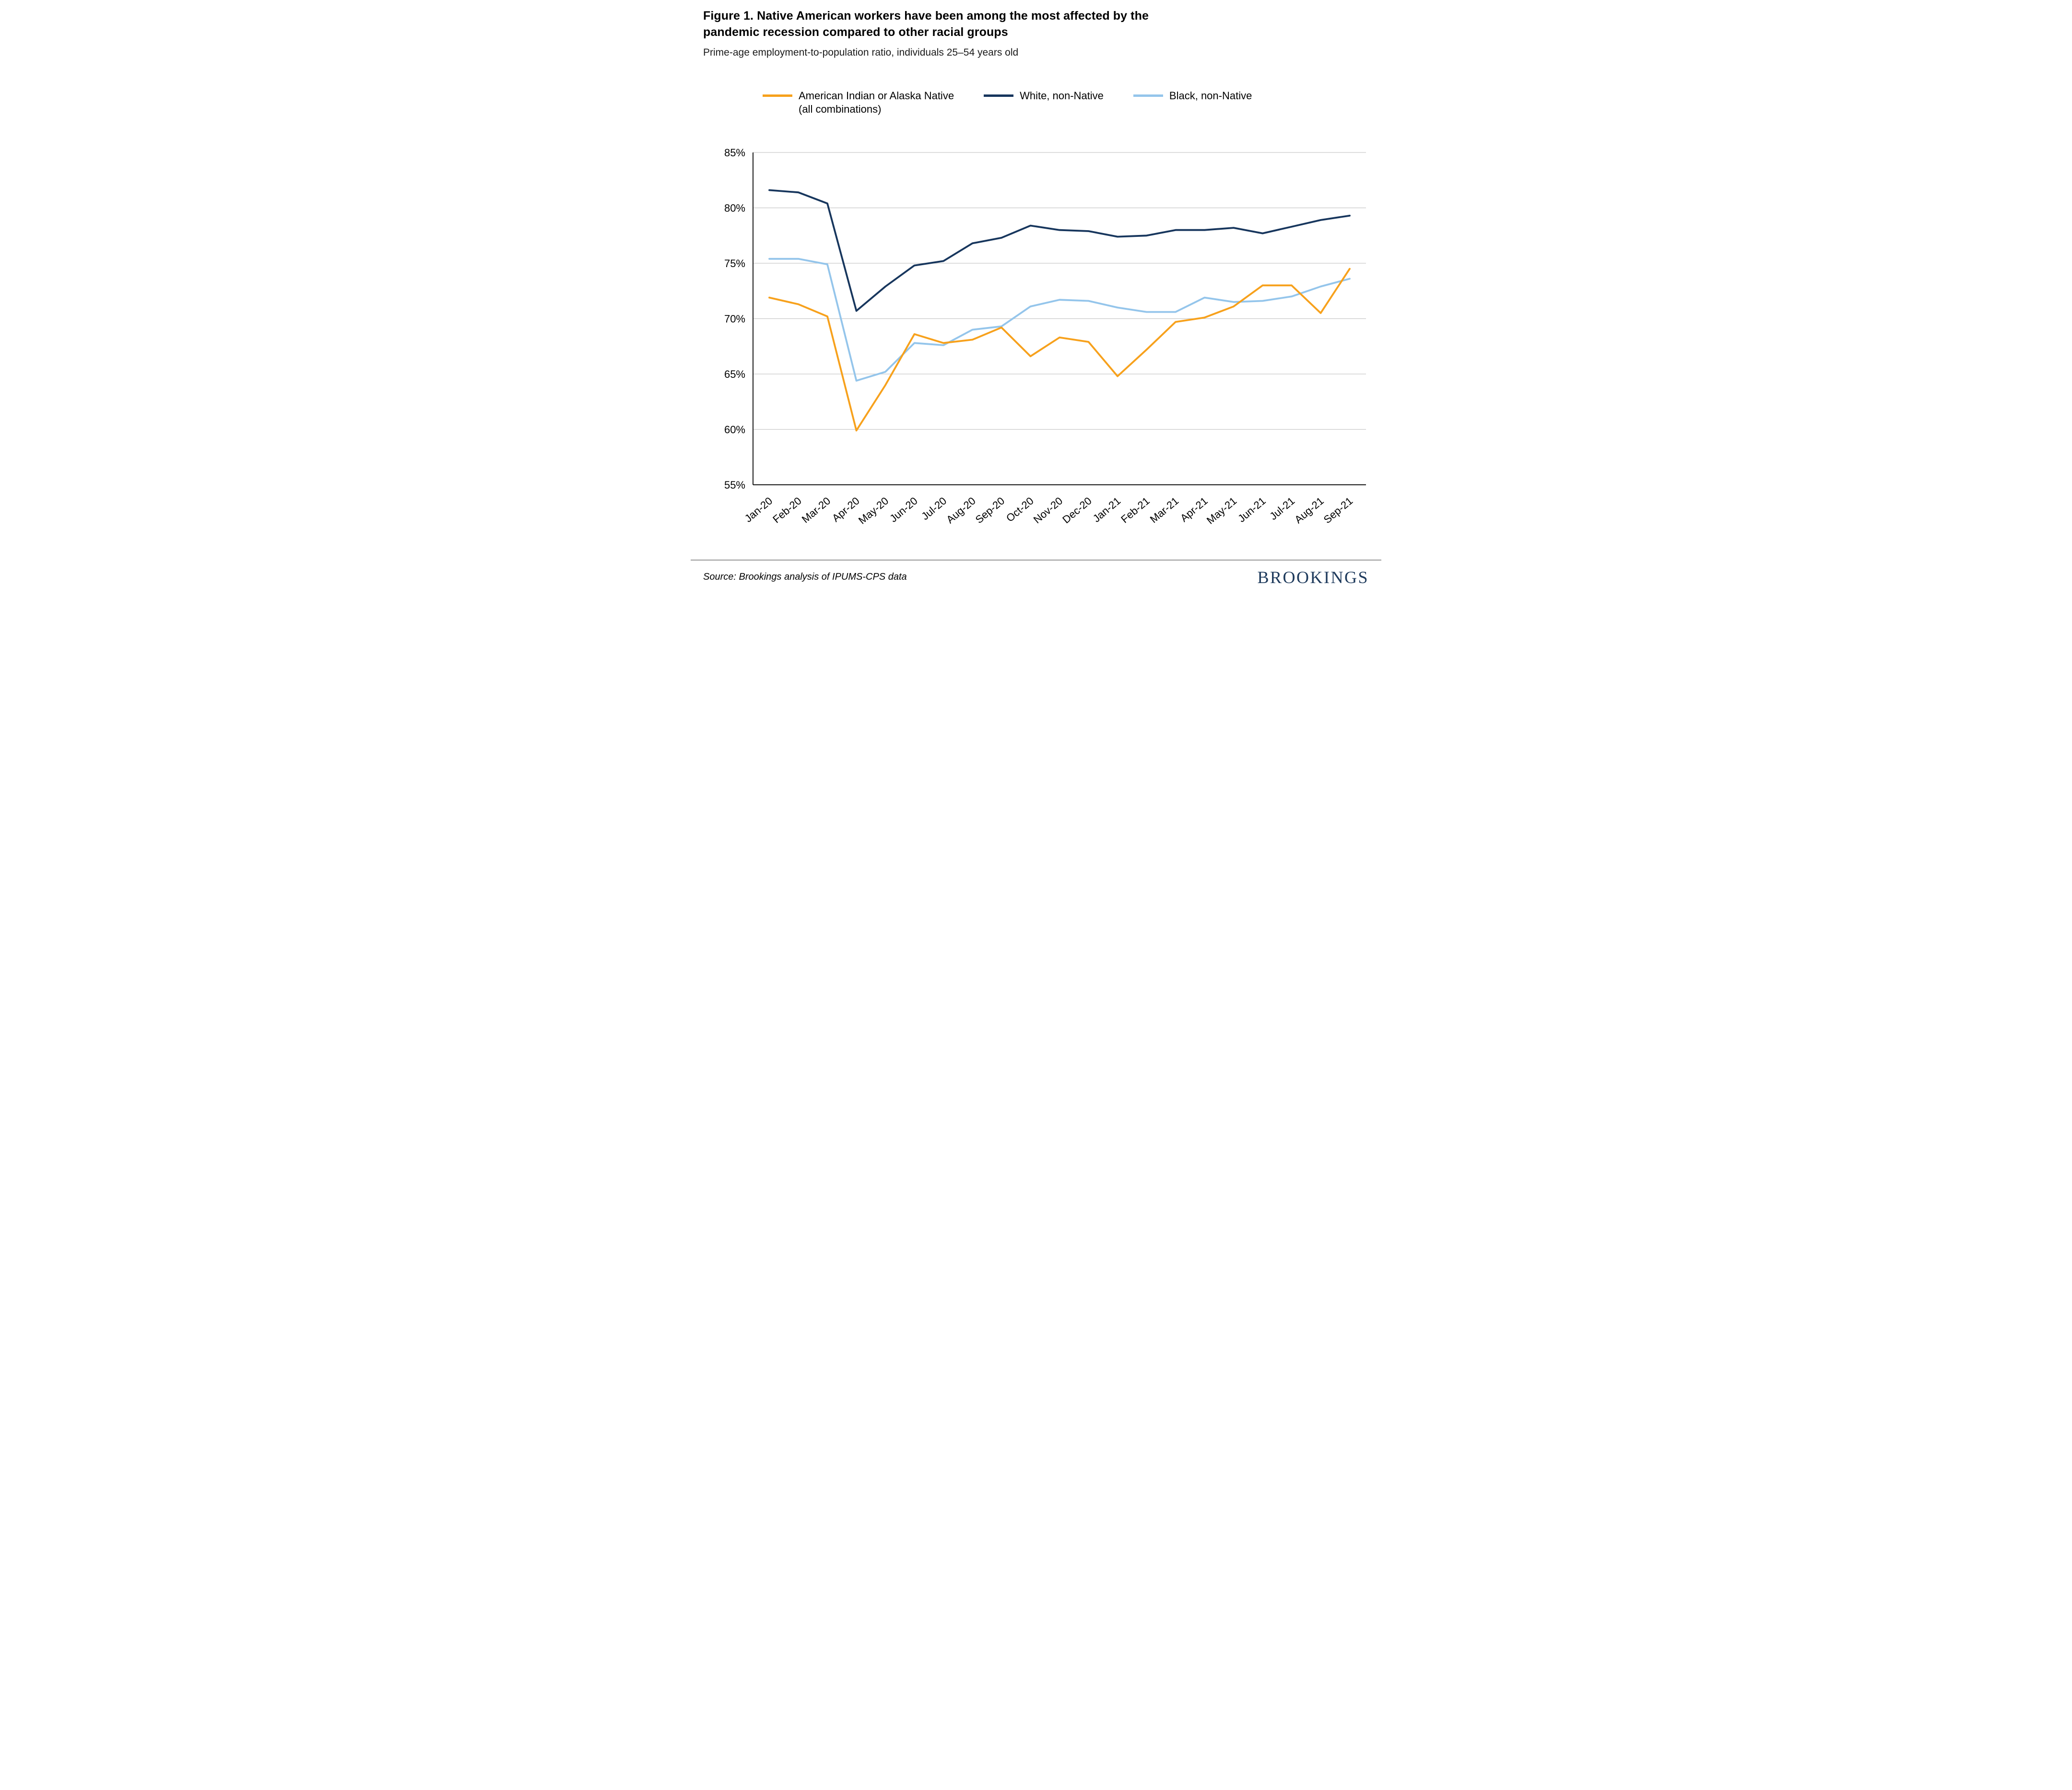 This screenshot has height=1790, width=2072. What do you see at coordinates (873, 511) in the screenshot?
I see `x-tick-label-May-20: May-20` at bounding box center [873, 511].